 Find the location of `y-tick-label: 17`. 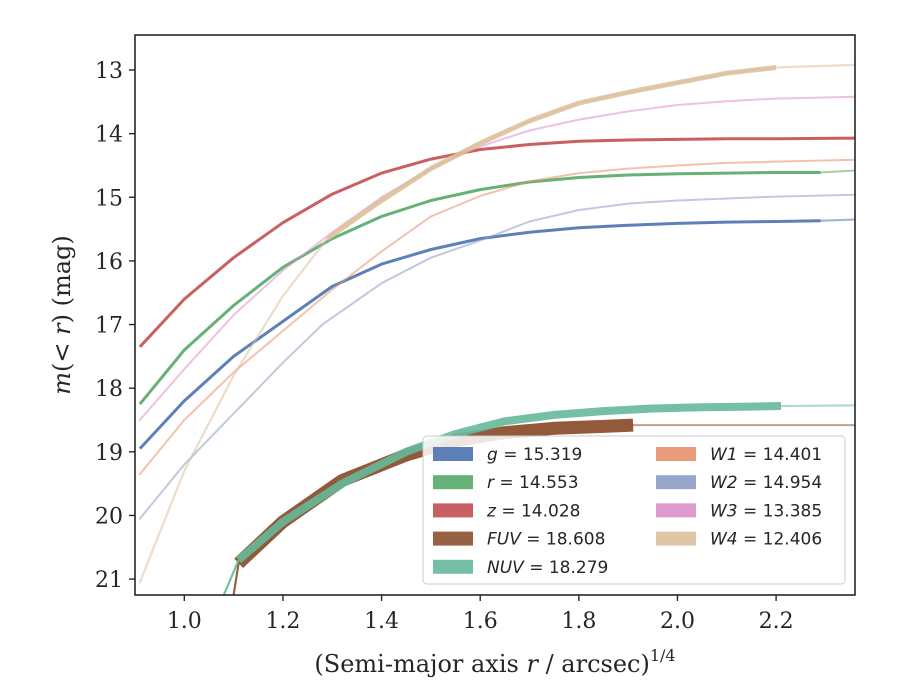

y-tick-label: 17 is located at coordinates (109, 326).